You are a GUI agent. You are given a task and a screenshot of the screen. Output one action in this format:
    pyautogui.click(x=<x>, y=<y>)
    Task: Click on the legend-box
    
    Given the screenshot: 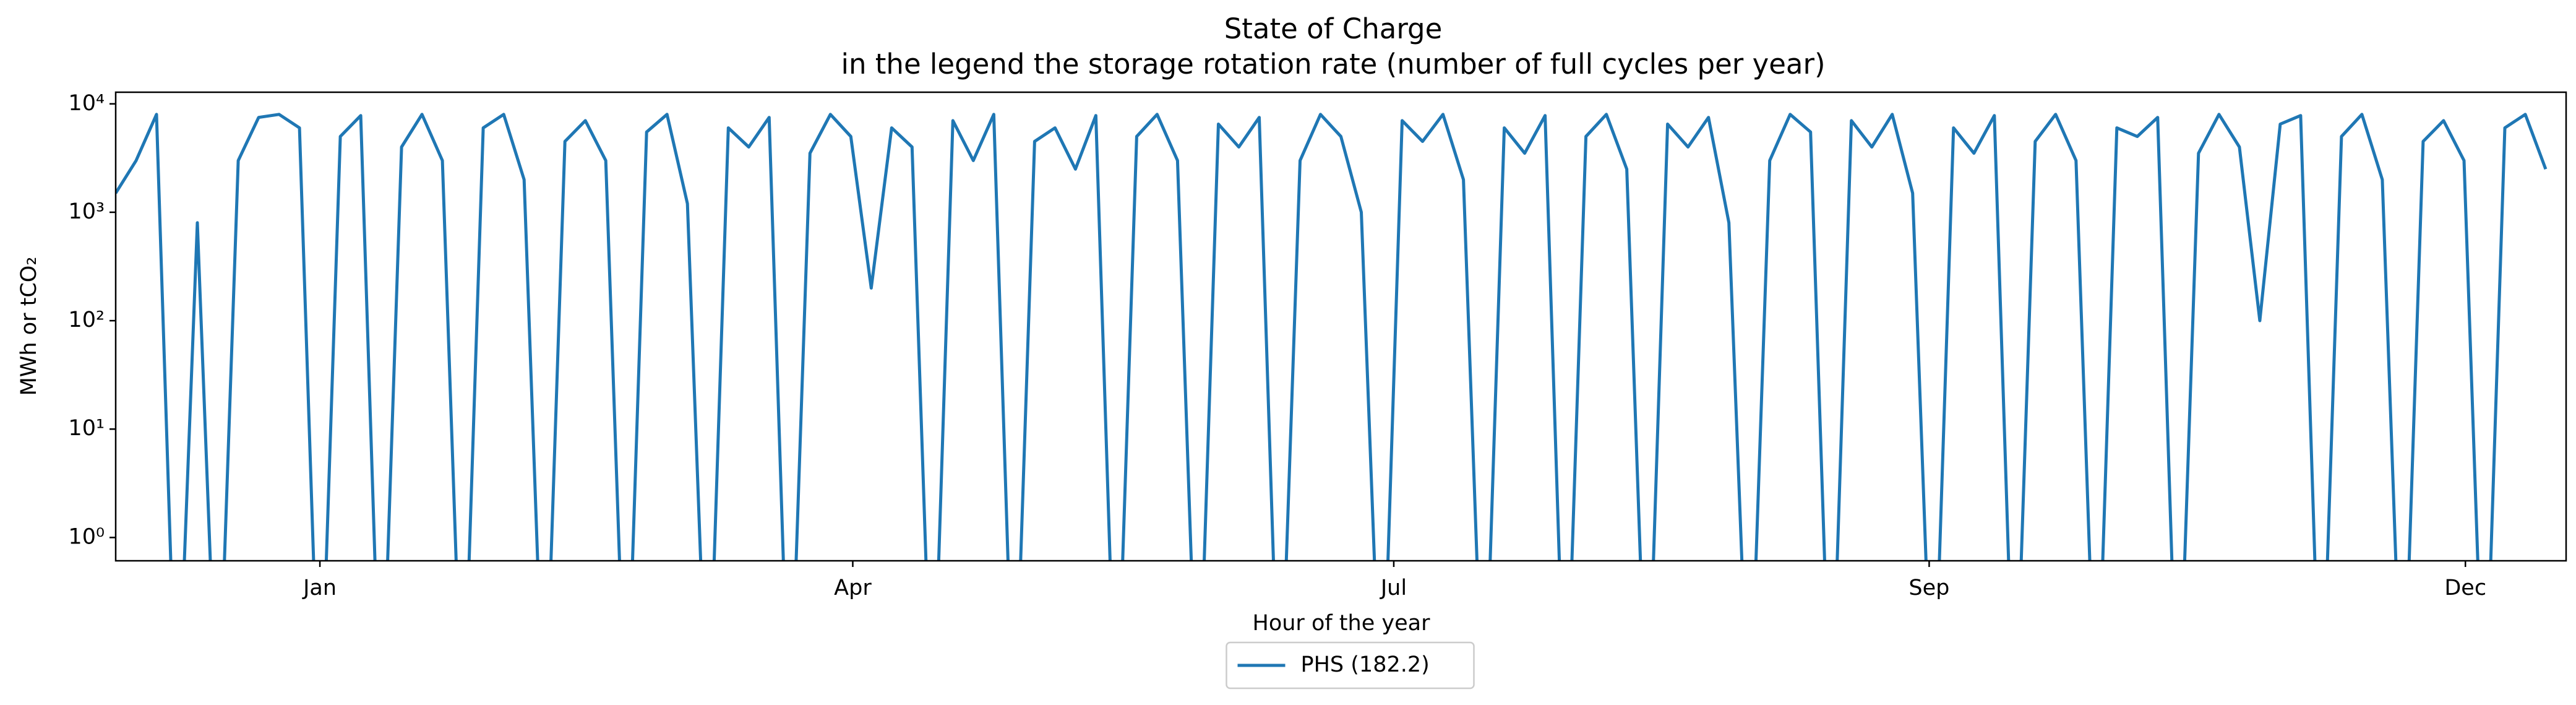 What is the action you would take?
    pyautogui.click(x=1350, y=665)
    